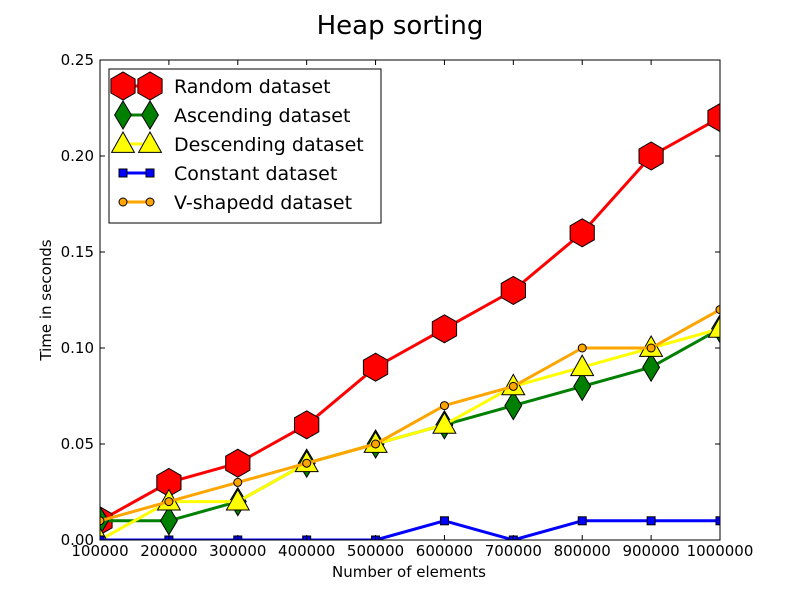  I want to click on legend-label: Random dataset, so click(252, 87).